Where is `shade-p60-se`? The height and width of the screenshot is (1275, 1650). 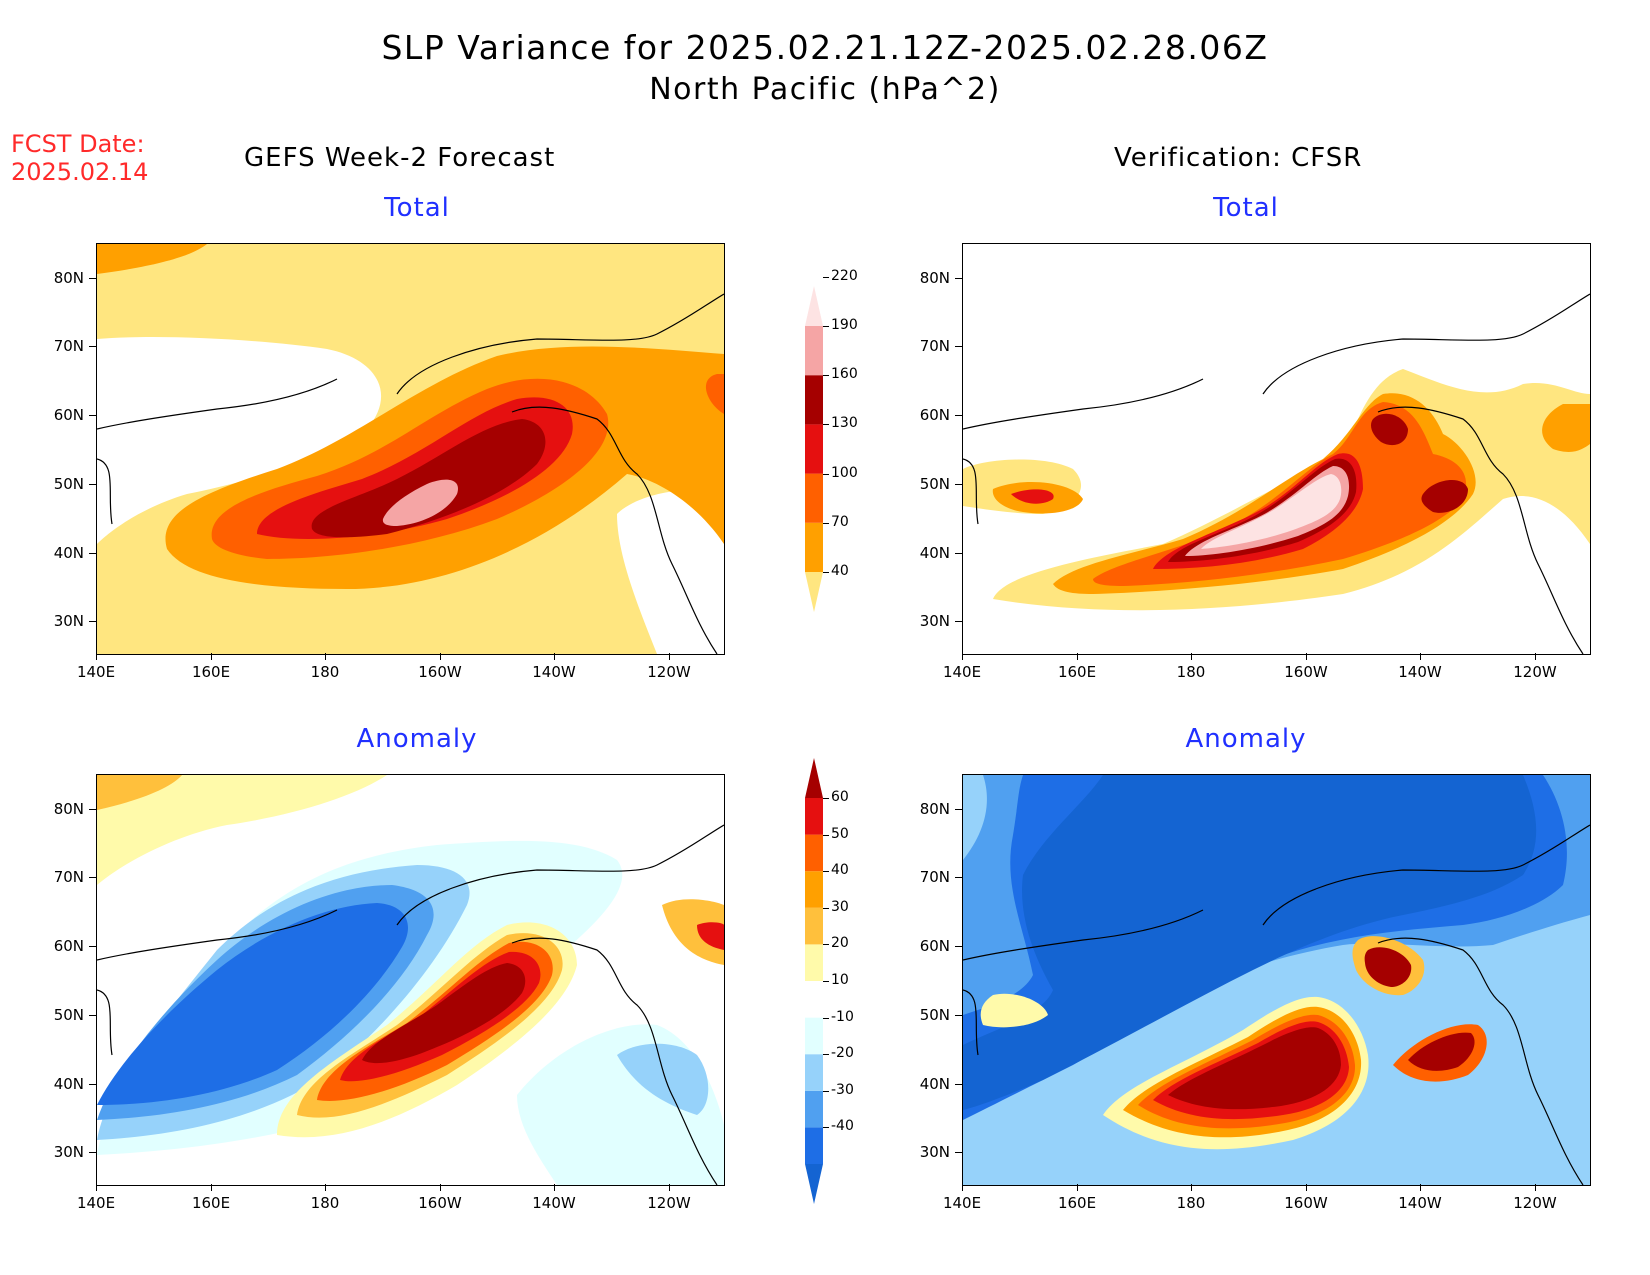
shade-p60-se is located at coordinates (1441, 1051).